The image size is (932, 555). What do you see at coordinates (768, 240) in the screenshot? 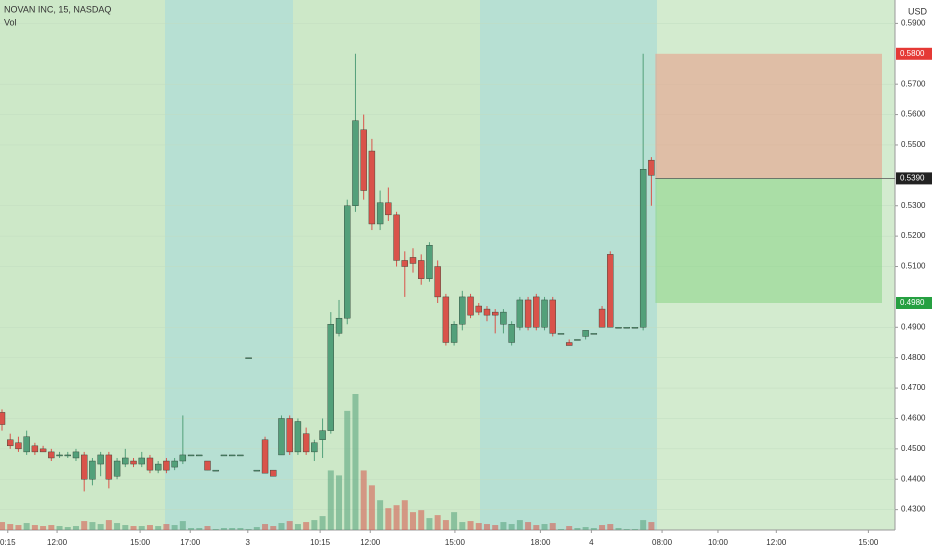
I see `stop-zone` at bounding box center [768, 240].